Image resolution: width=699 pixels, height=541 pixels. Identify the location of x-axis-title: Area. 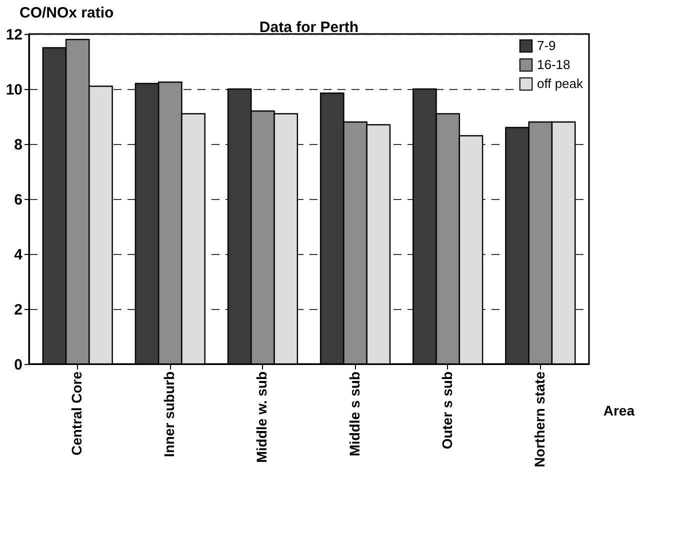
(619, 410).